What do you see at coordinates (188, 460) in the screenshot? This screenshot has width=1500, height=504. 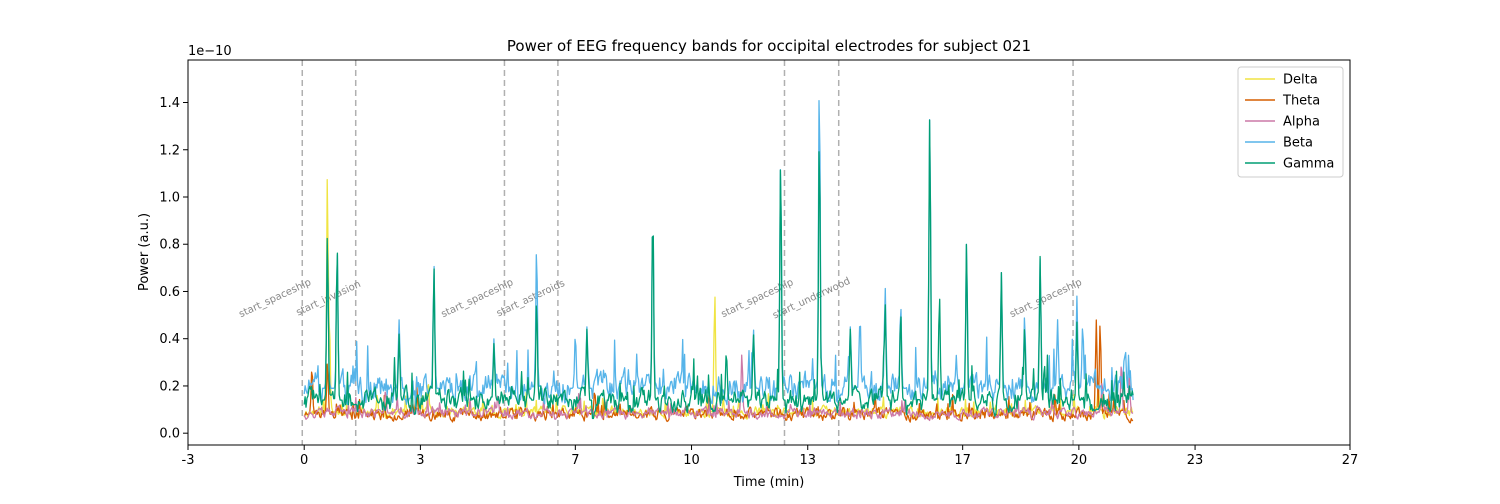 I see `x-tick-label: -3` at bounding box center [188, 460].